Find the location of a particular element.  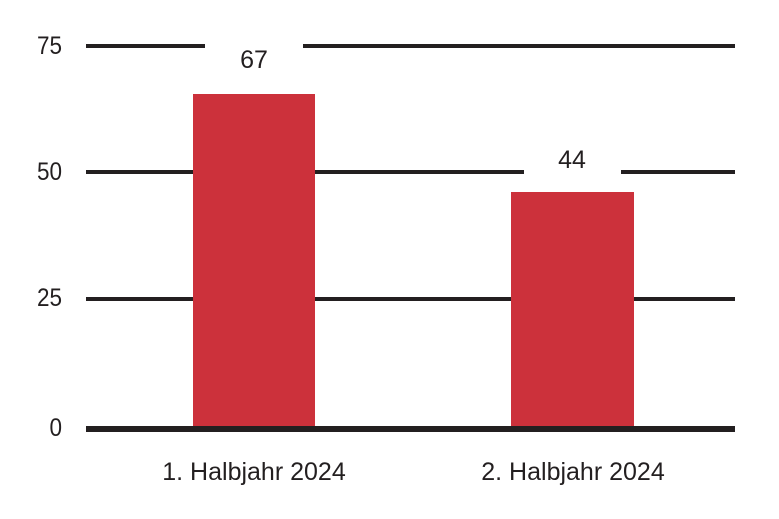

y-tick-0: 0 is located at coordinates (55, 428).